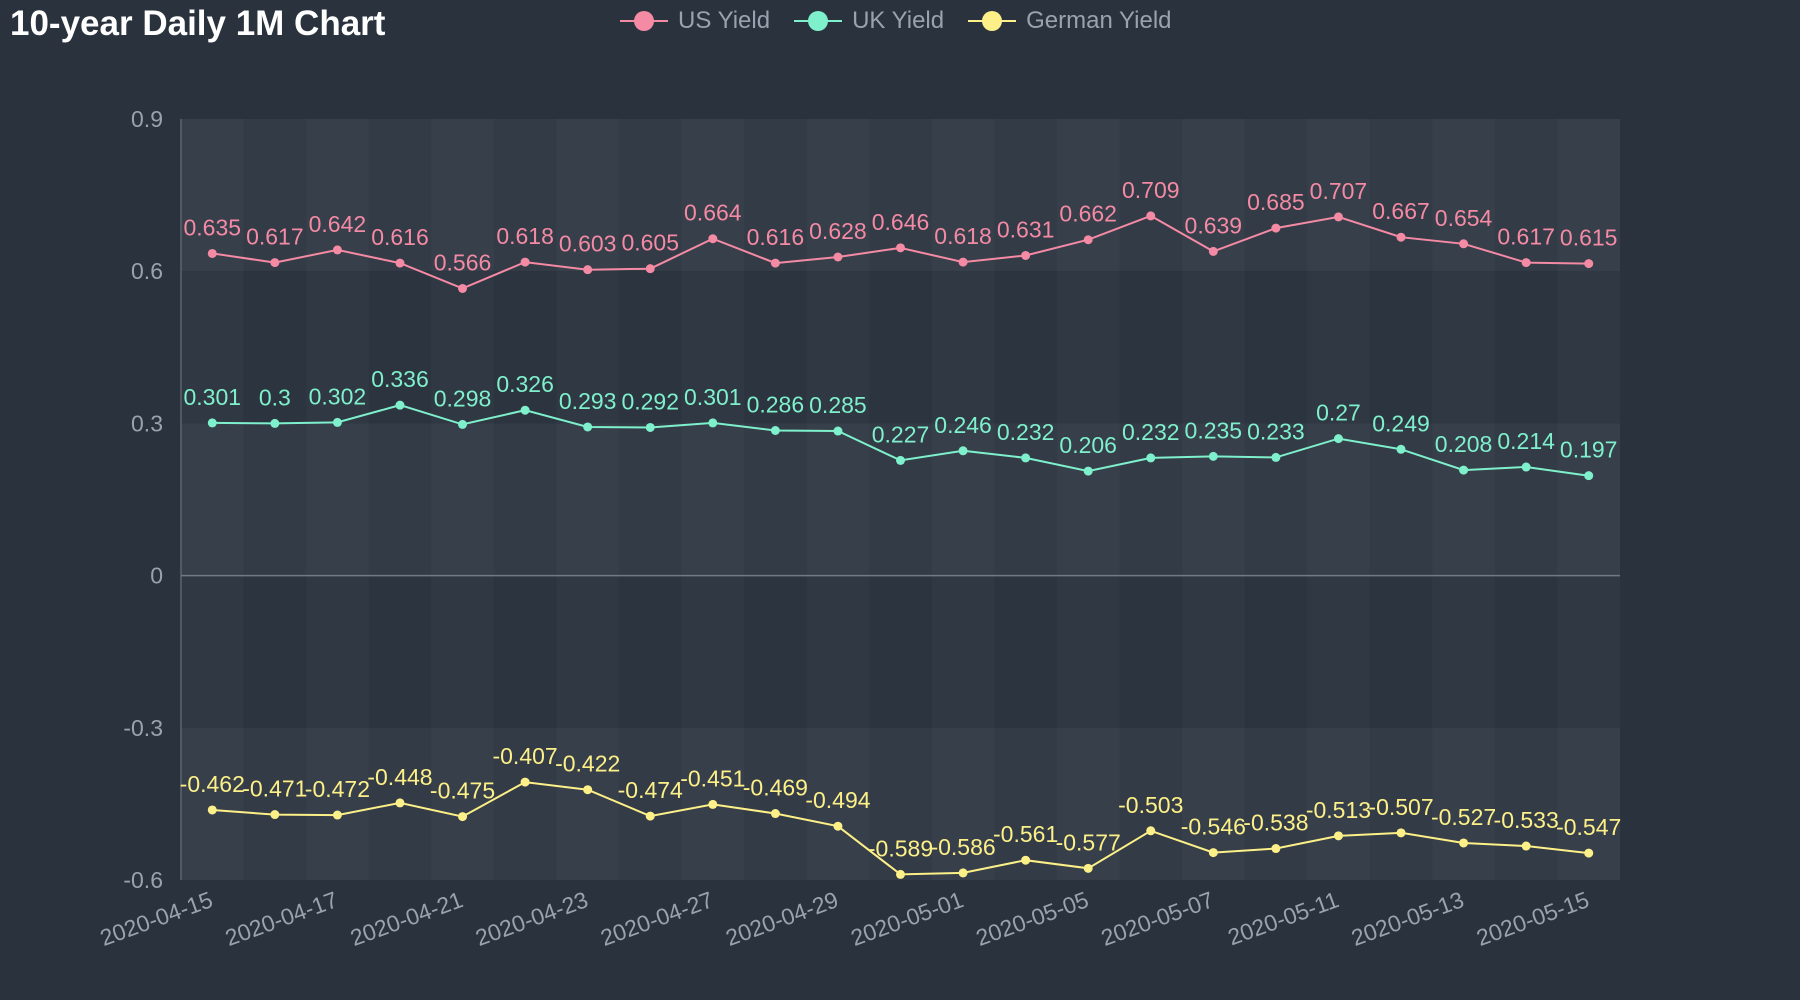  What do you see at coordinates (712, 778) in the screenshot?
I see `data-label: -0.451` at bounding box center [712, 778].